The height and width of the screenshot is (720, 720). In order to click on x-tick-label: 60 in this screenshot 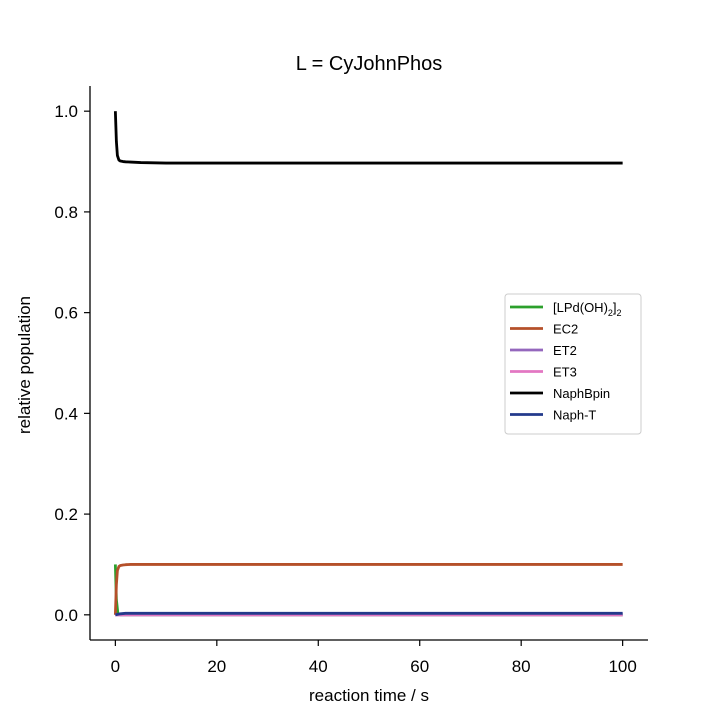, I will do `click(419, 666)`.